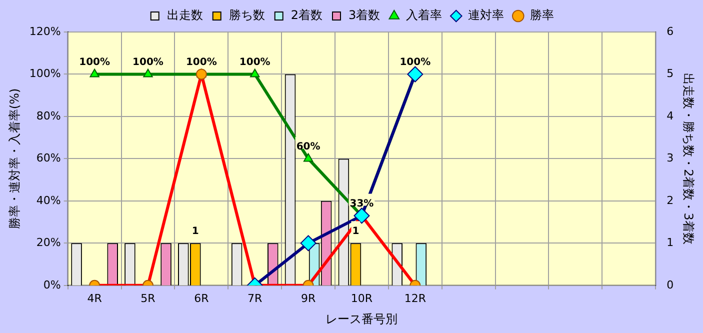  I want to click on x-tick-label: 9R, so click(308, 298).